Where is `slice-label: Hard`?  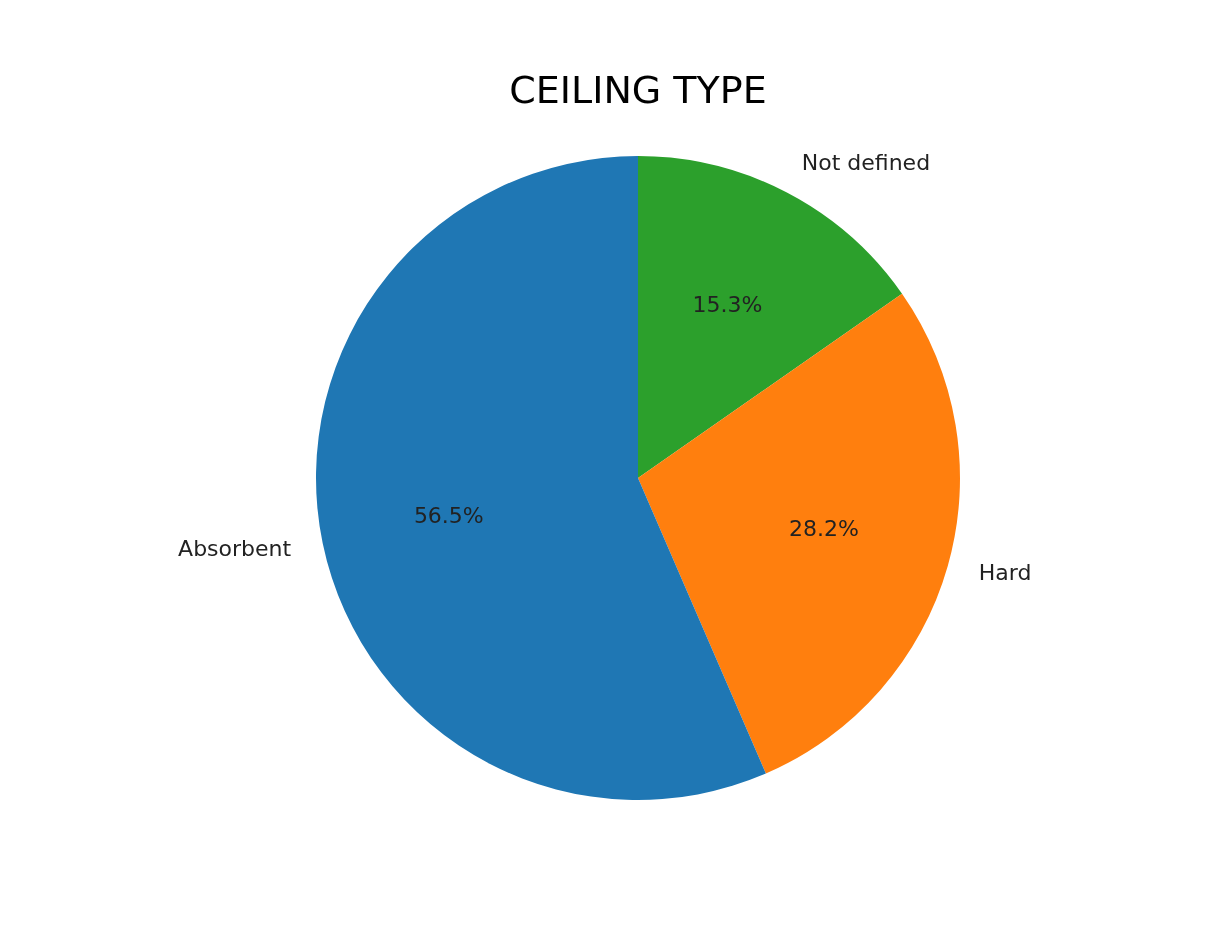 slice-label: Hard is located at coordinates (1005, 573).